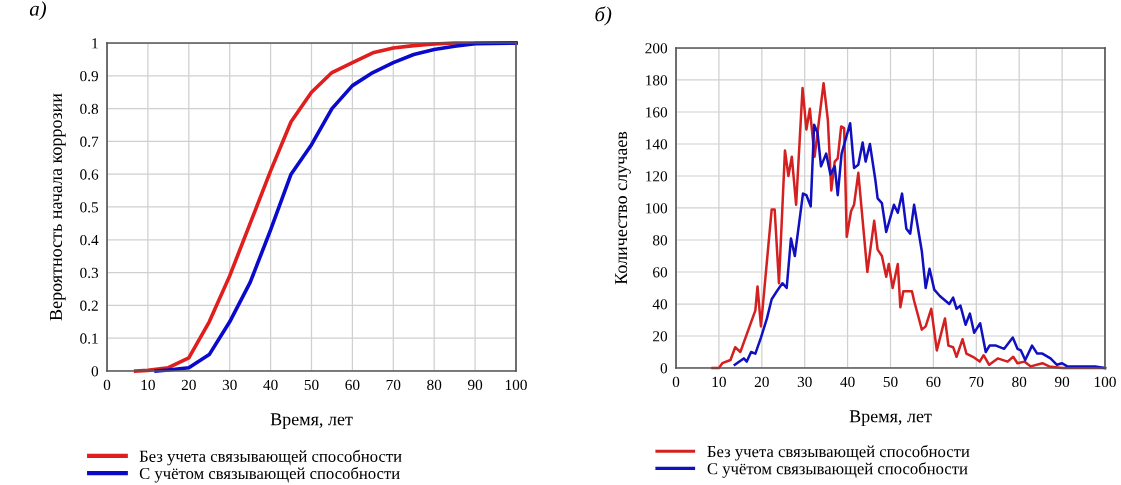 The image size is (1121, 485). I want to click on y-tick-label: 180, so click(657, 80).